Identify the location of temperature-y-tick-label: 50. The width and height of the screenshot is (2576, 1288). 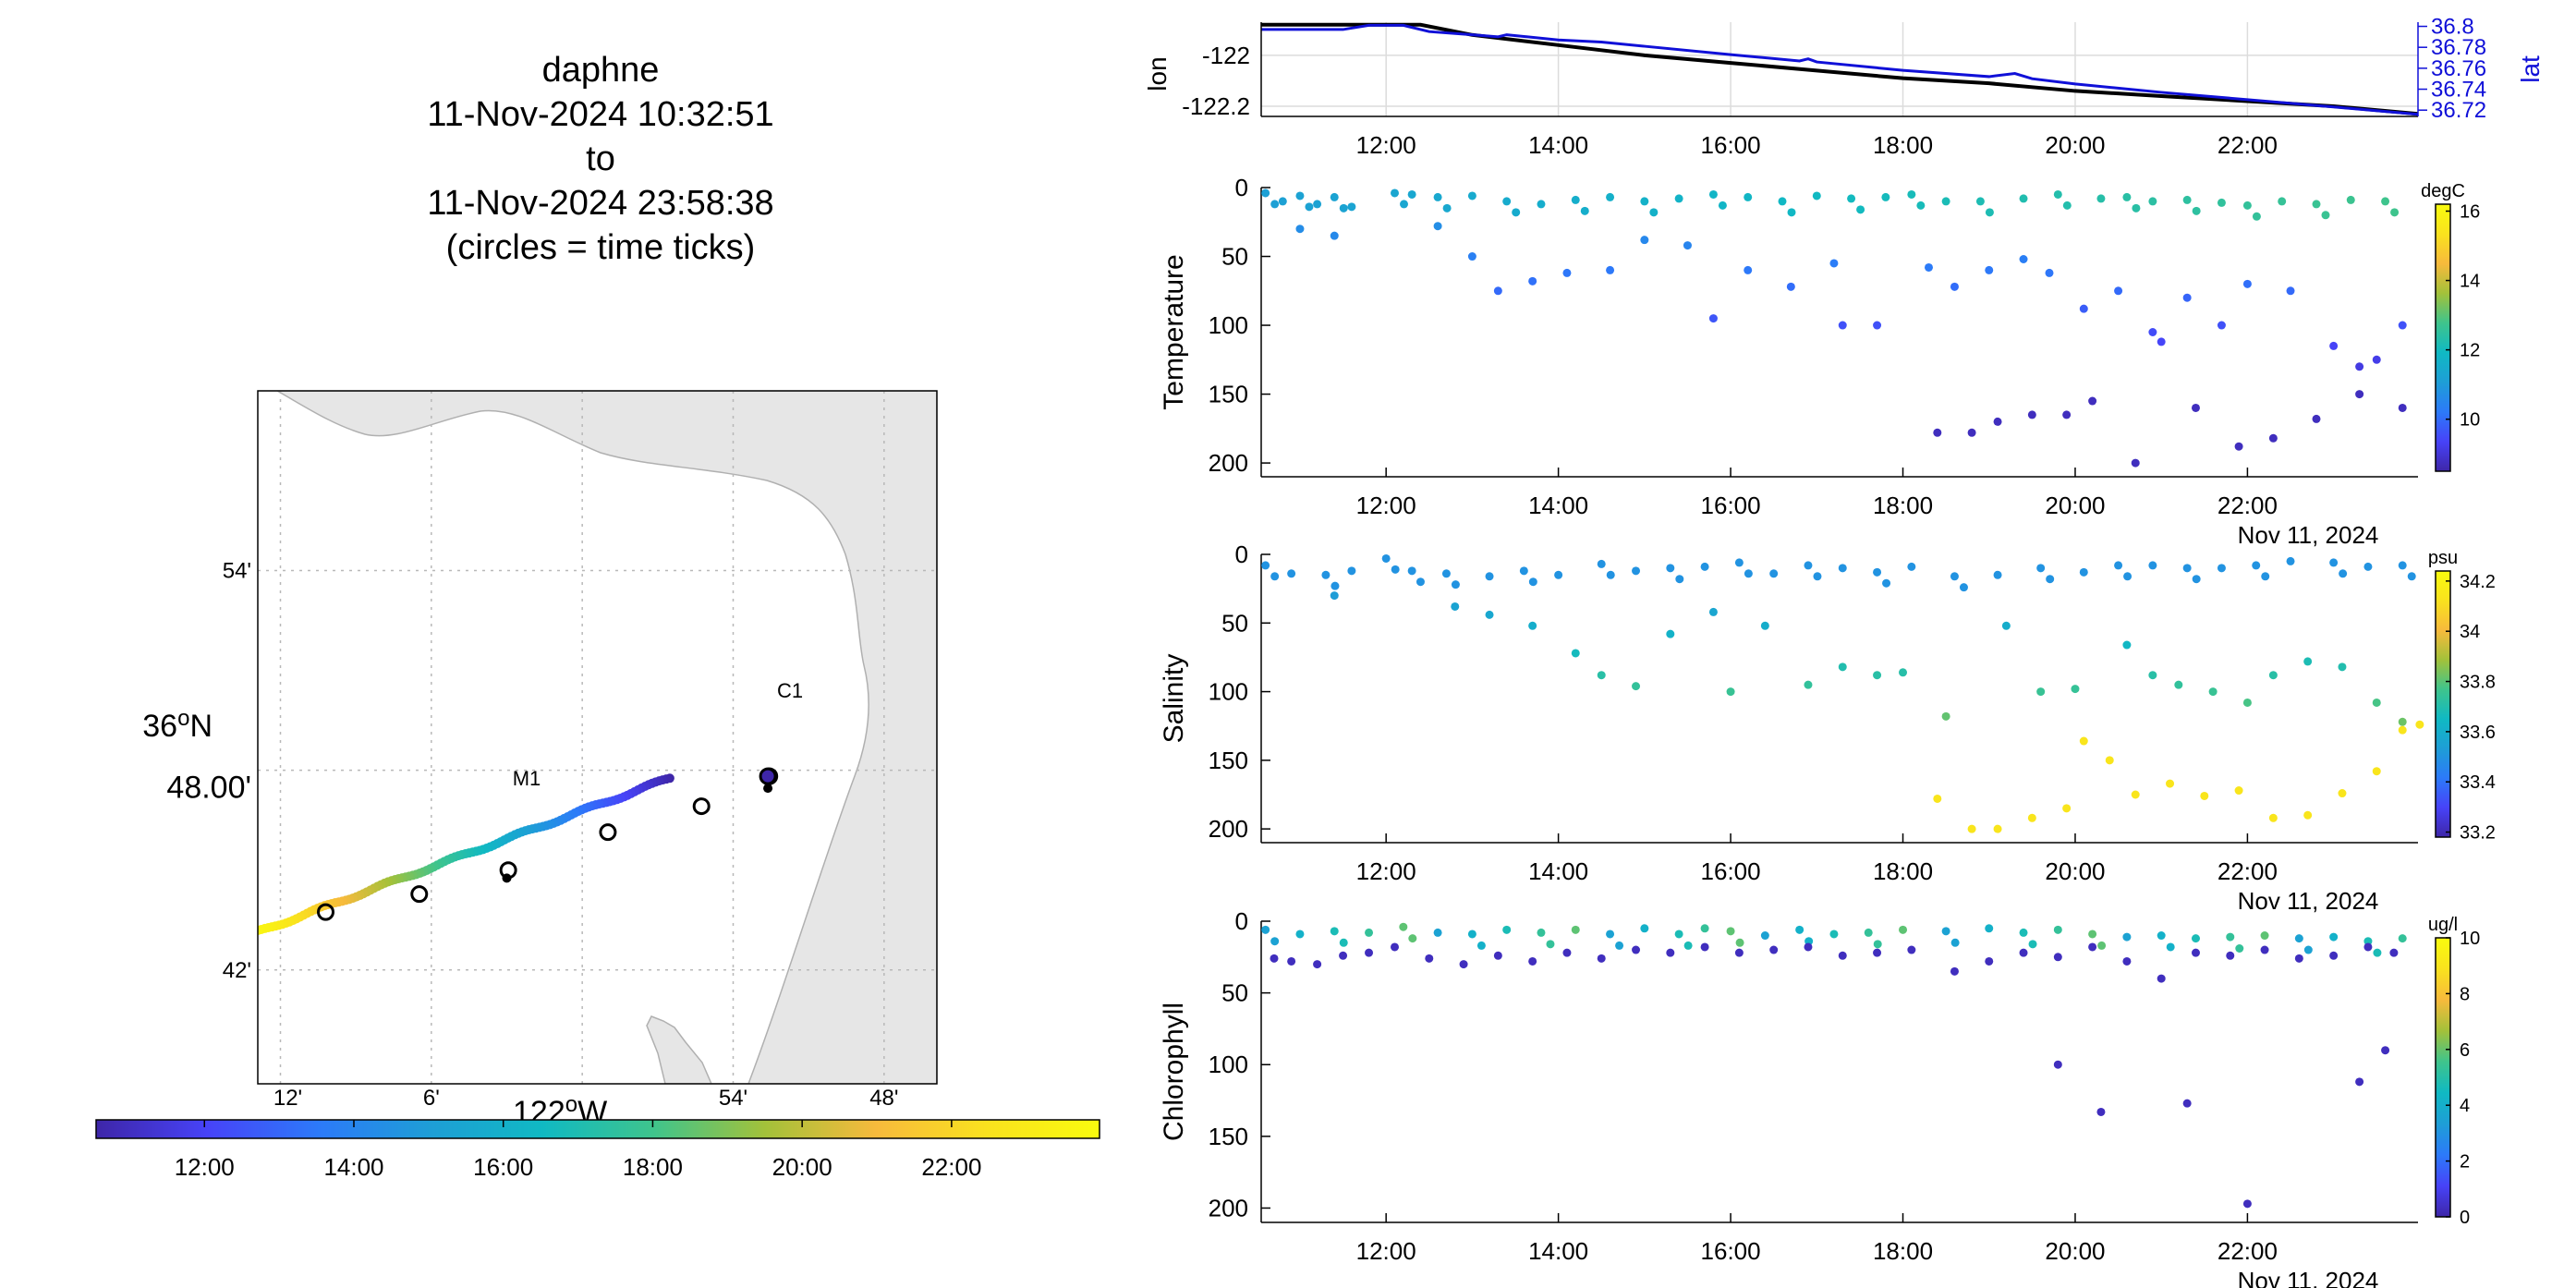
(1234, 257).